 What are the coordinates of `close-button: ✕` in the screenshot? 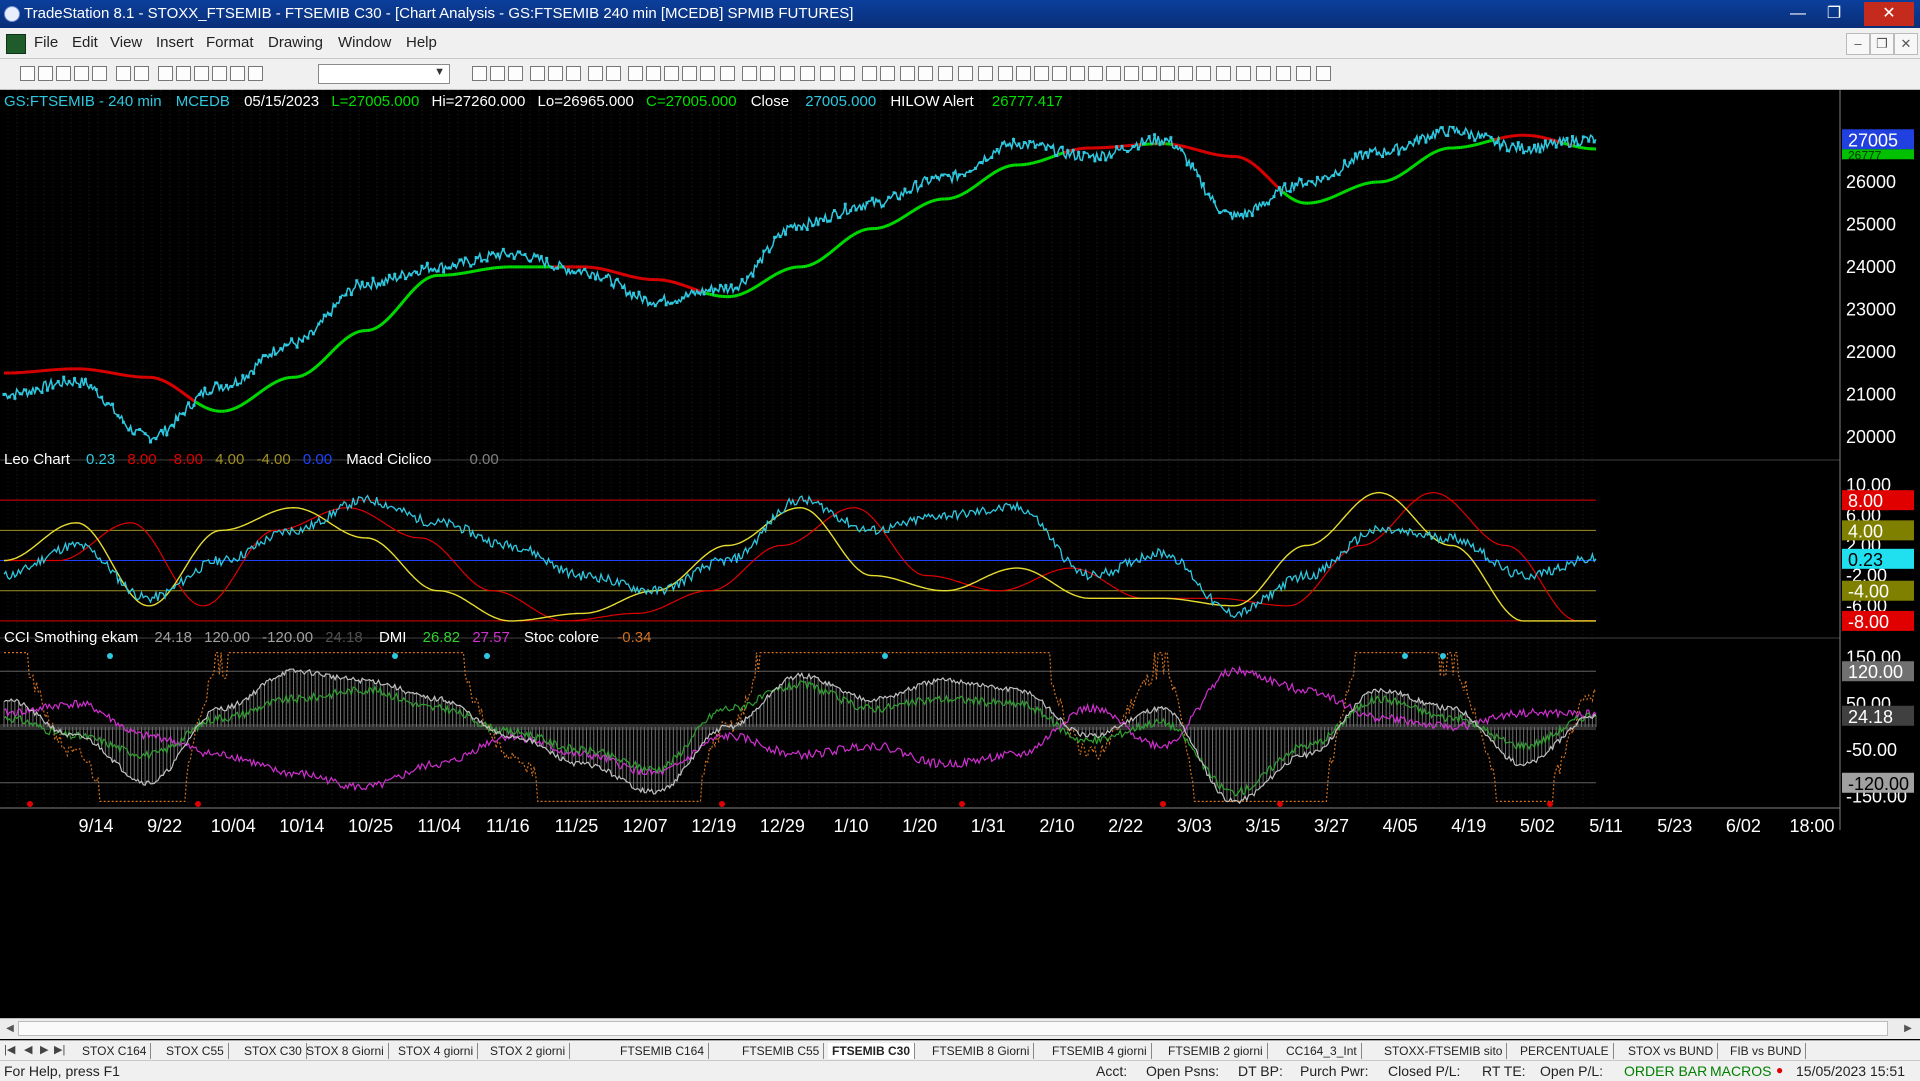 It's located at (1889, 14).